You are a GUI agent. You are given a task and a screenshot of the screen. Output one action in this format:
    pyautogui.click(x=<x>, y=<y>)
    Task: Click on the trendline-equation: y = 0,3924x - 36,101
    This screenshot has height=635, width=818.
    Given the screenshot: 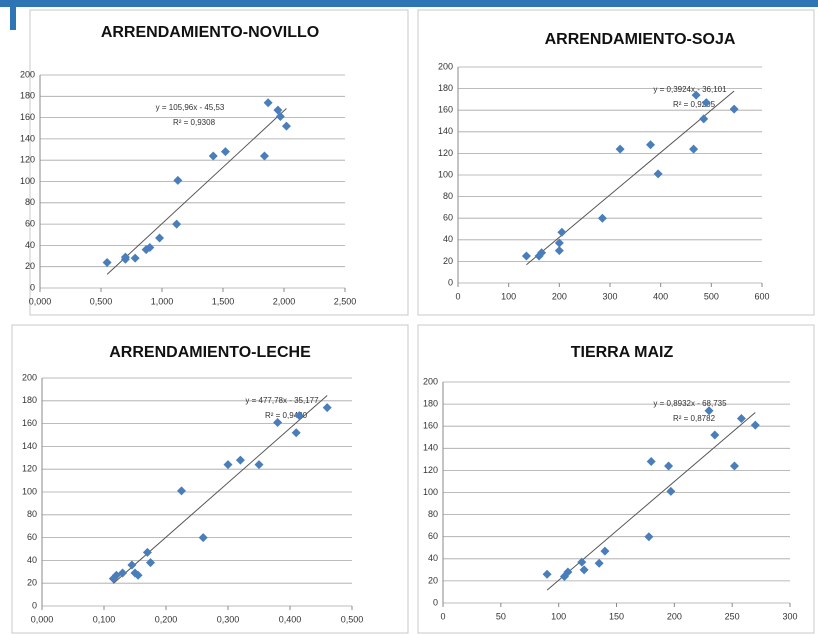 What is the action you would take?
    pyautogui.click(x=690, y=89)
    